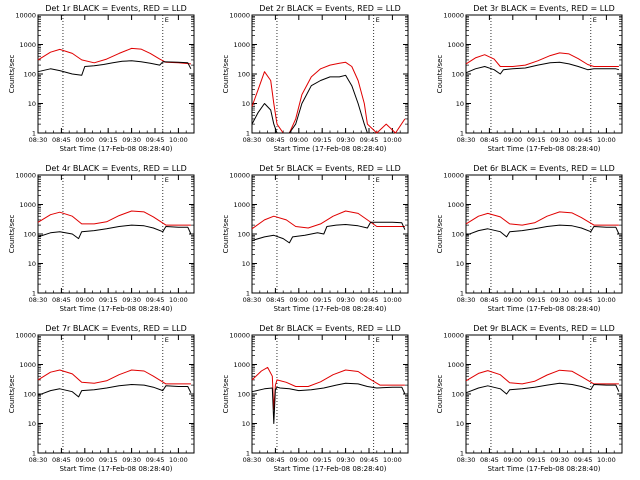 The image size is (640, 480). Describe the element at coordinates (330, 328) in the screenshot. I see `panel-title: Det 8r BLACK = Events, RED = LLD` at that location.